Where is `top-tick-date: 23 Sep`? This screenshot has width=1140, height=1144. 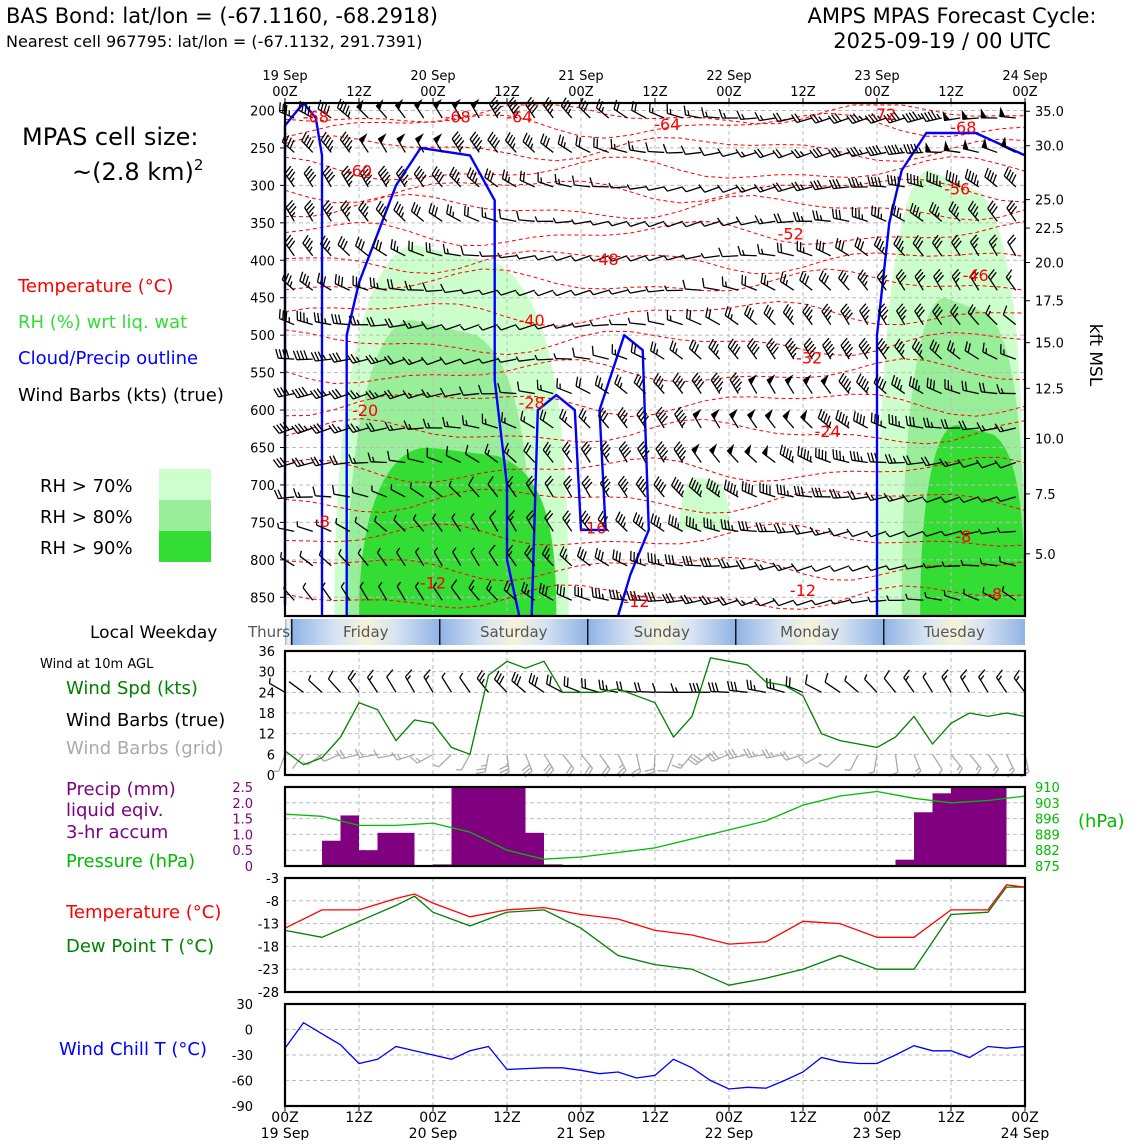
top-tick-date: 23 Sep is located at coordinates (876, 76).